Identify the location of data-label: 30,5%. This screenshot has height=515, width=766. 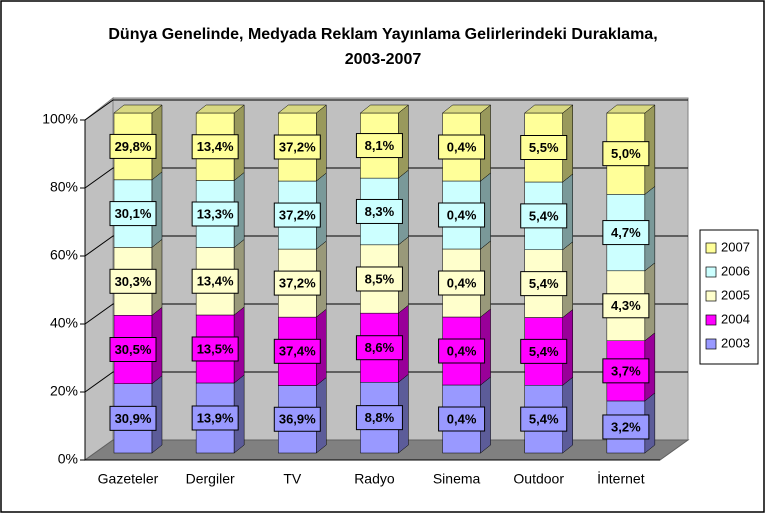
(133, 349).